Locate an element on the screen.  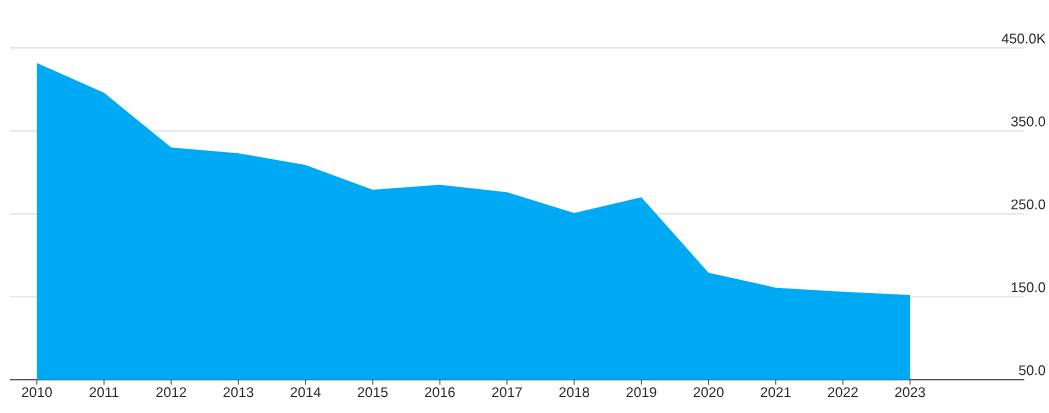
y-tick-label: 50.0 is located at coordinates (1032, 370).